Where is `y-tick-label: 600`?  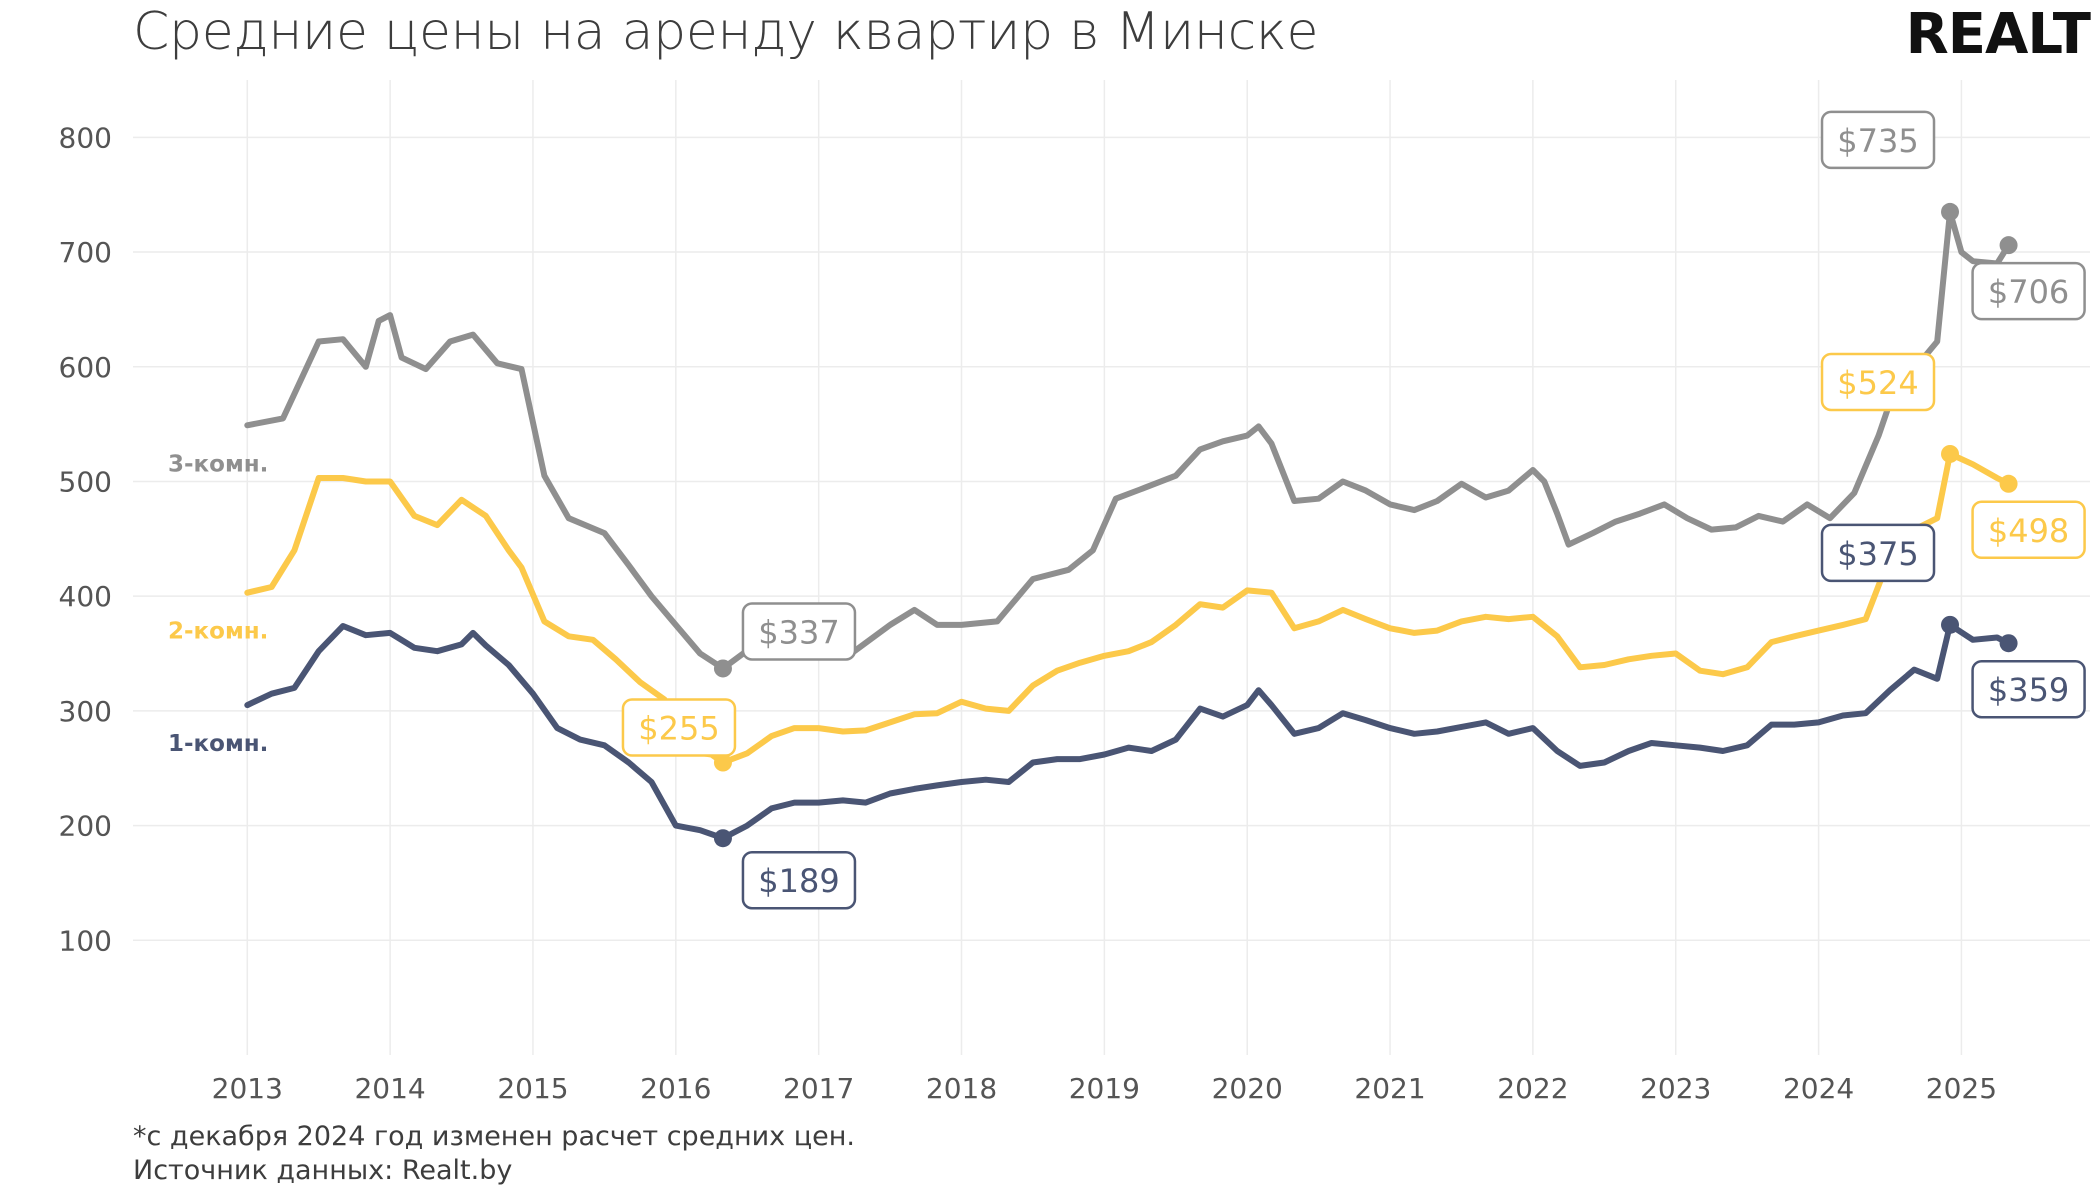 y-tick-label: 600 is located at coordinates (85, 367).